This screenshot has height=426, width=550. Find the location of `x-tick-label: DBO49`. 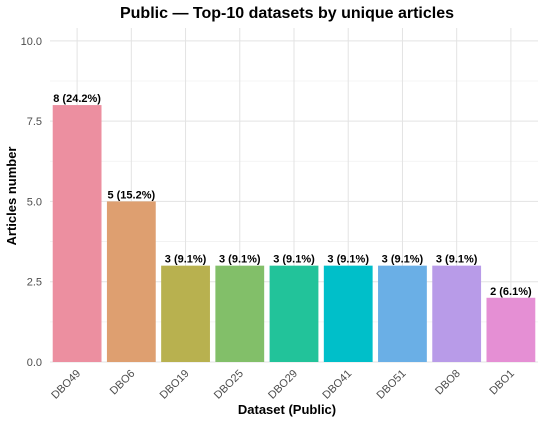

x-tick-label: DBO49 is located at coordinates (66, 385).